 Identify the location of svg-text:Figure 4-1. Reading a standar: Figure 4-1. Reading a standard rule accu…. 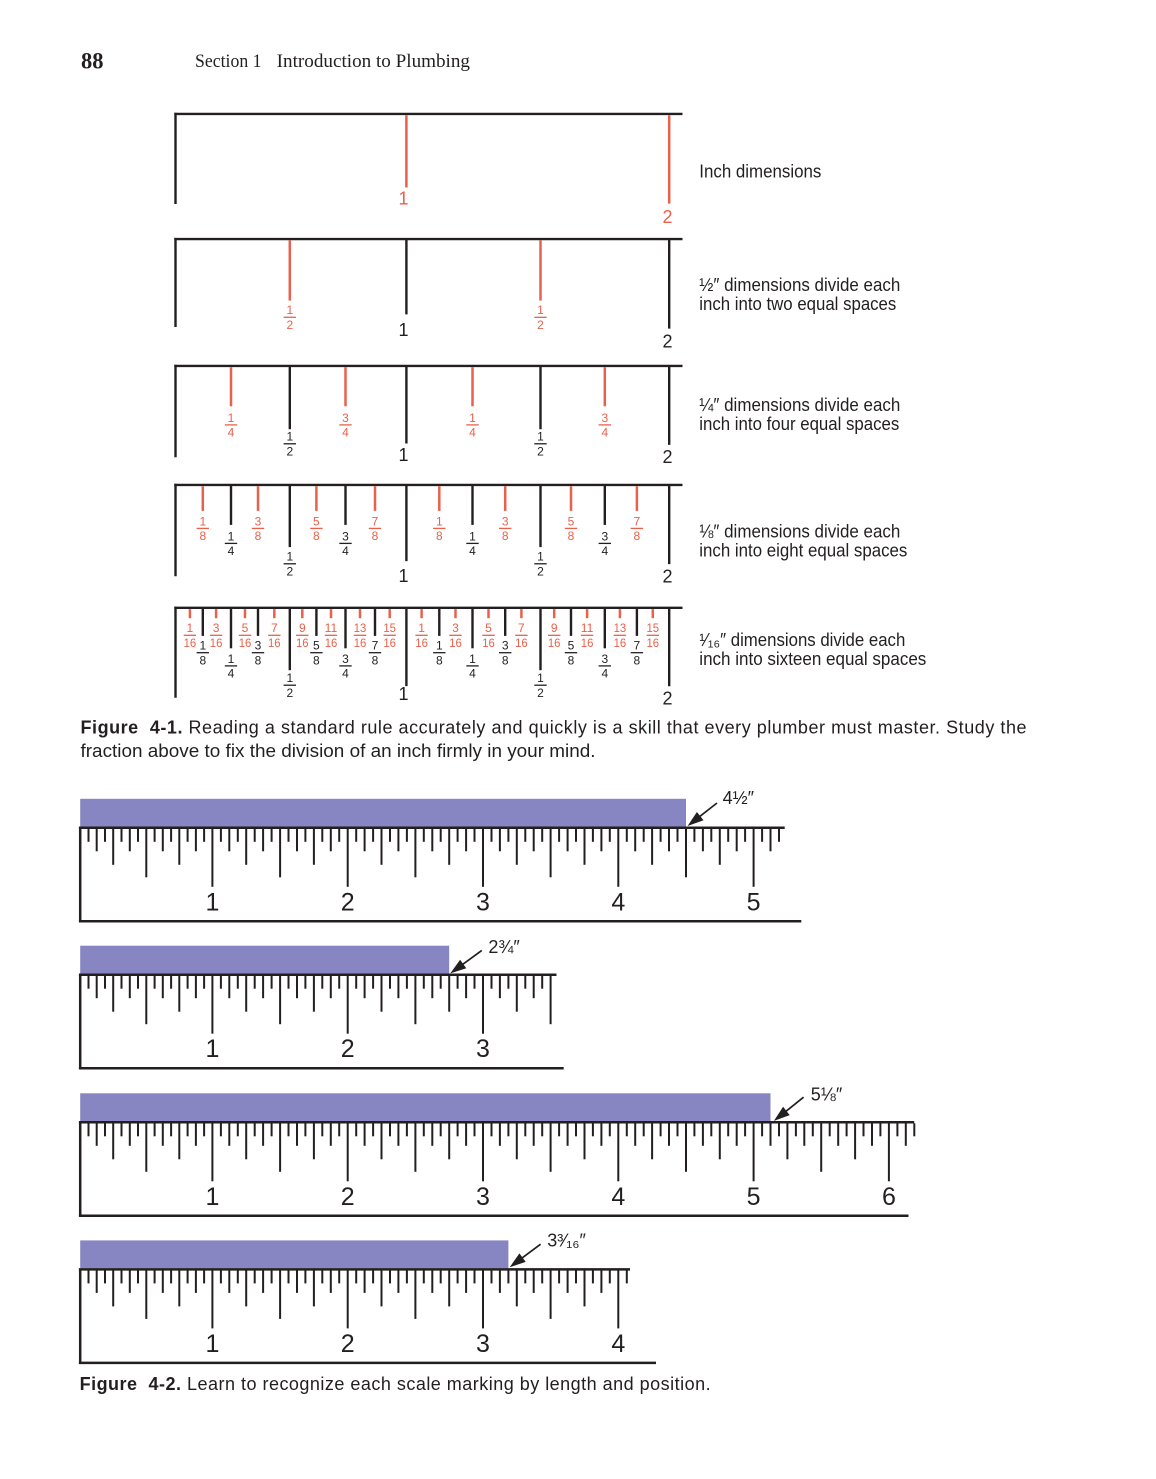
(554, 728).